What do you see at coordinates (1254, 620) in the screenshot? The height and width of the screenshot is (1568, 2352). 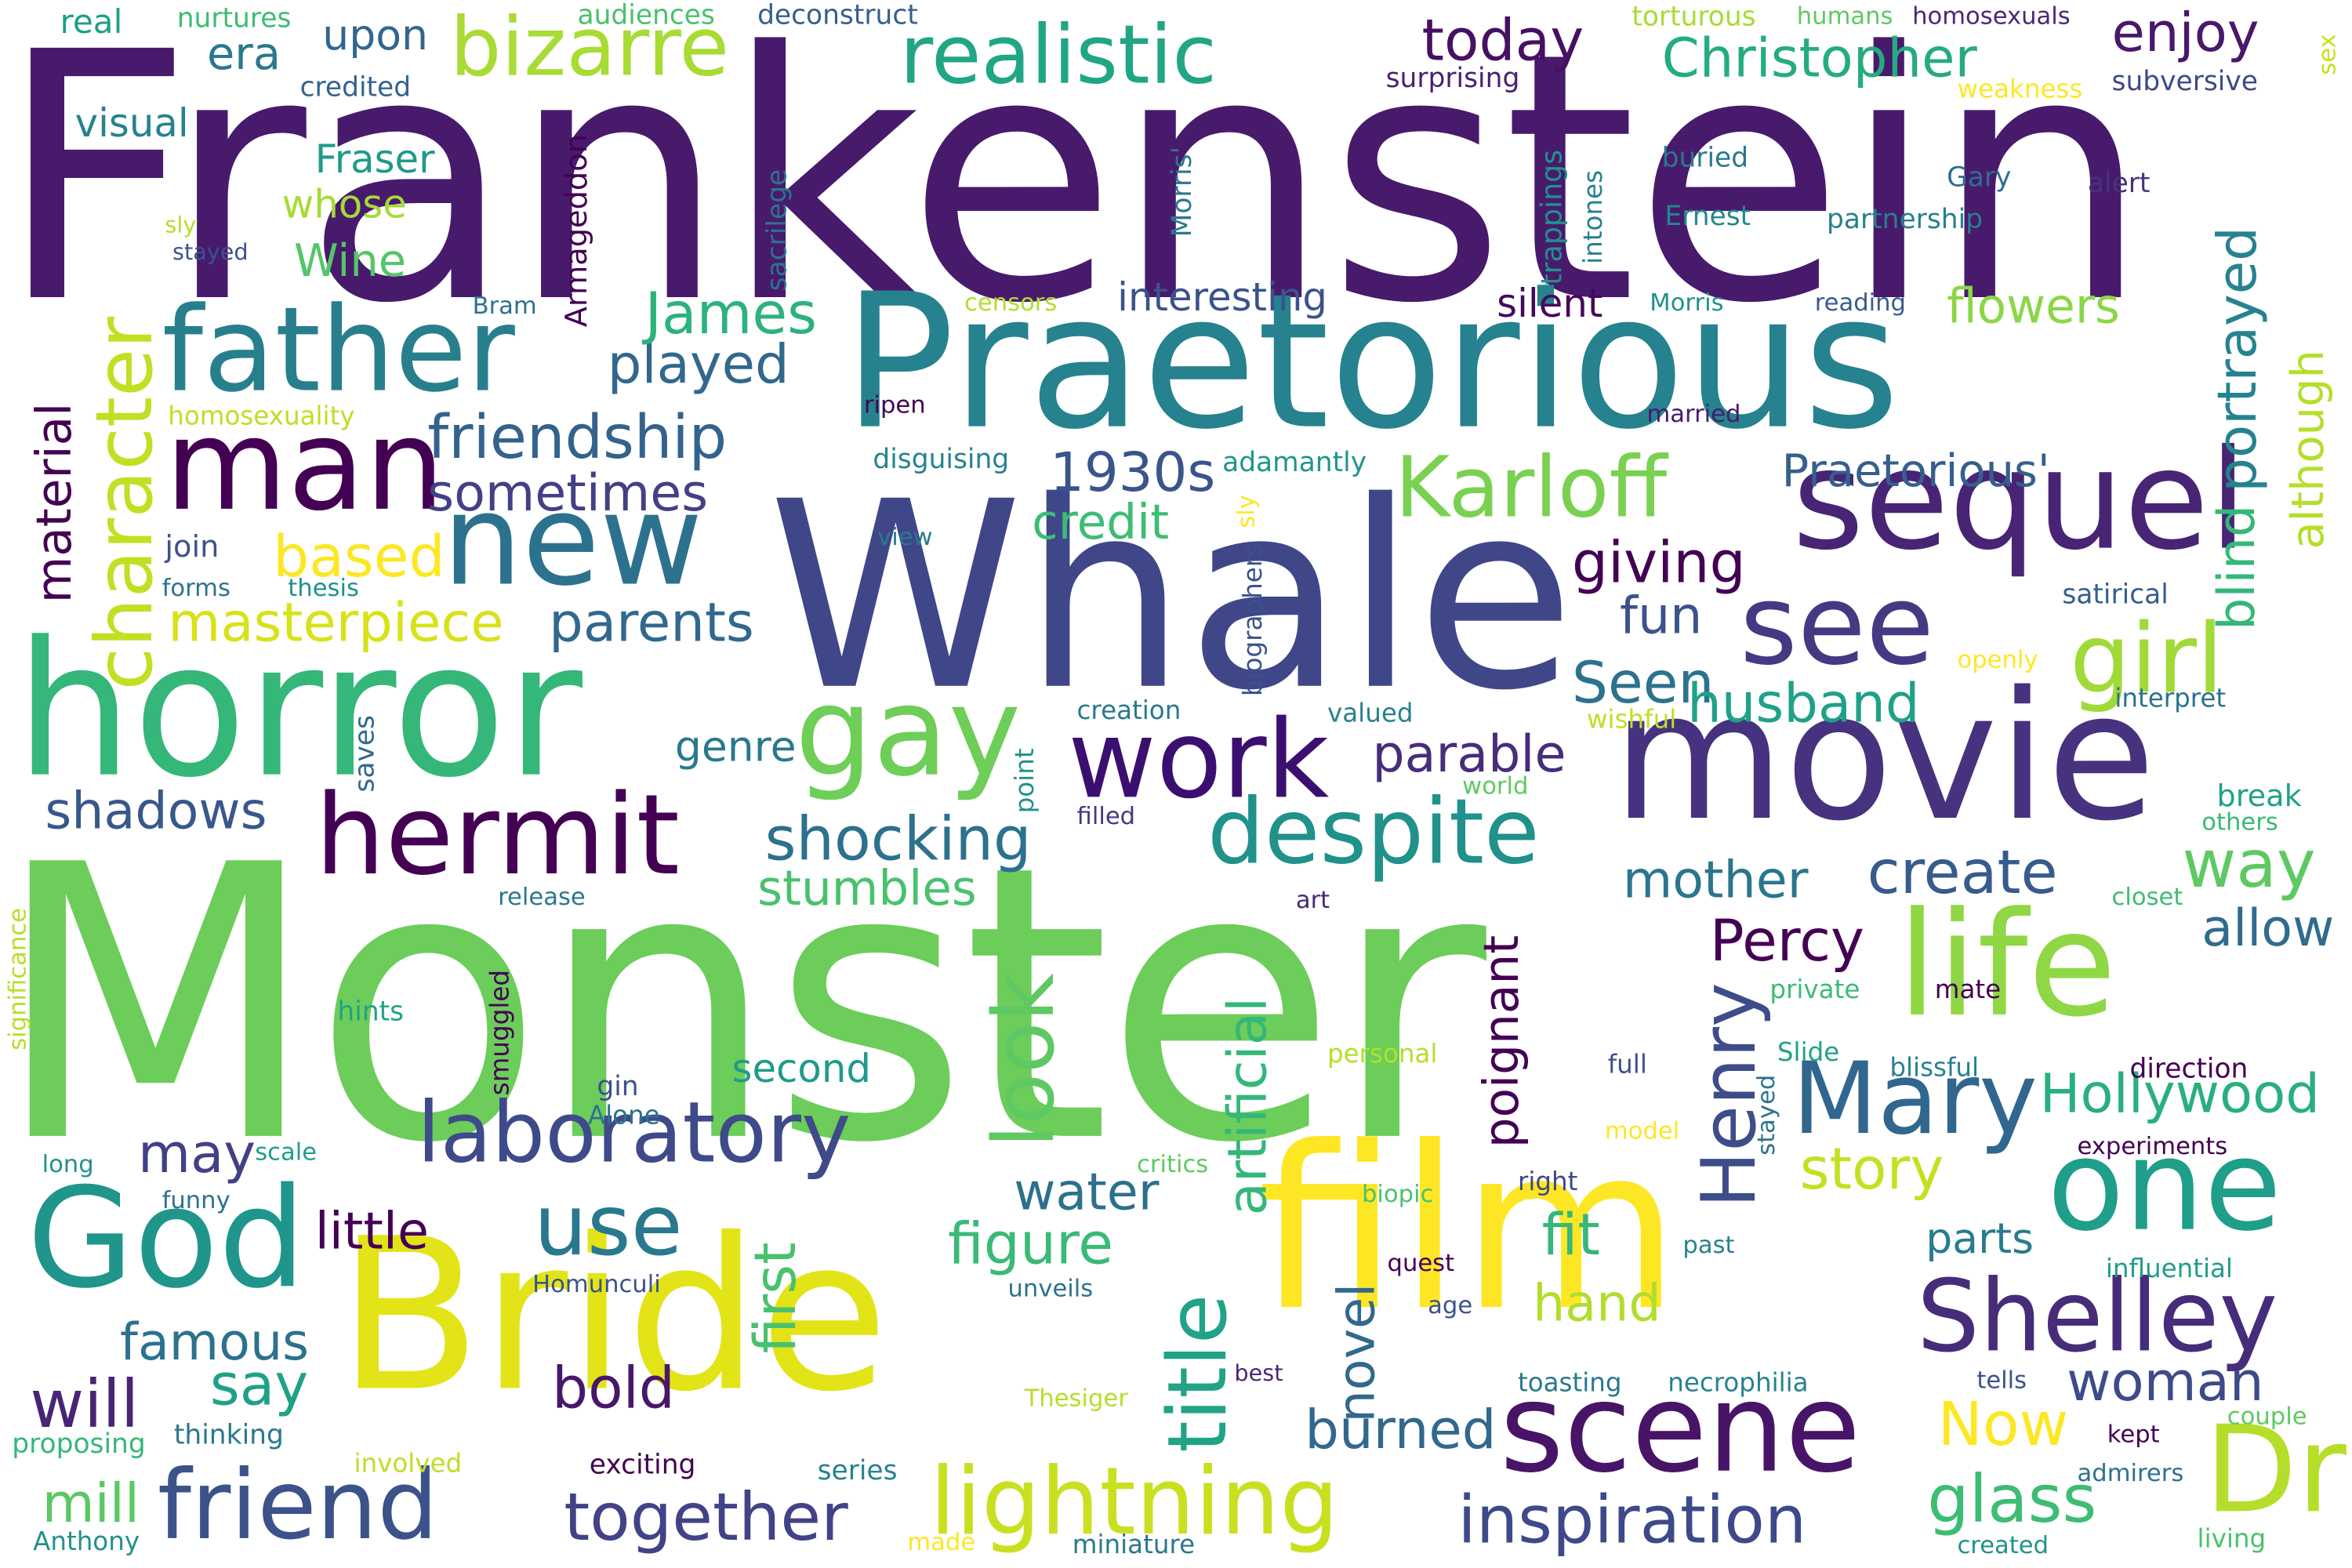 I see `word-biographers: biographers` at bounding box center [1254, 620].